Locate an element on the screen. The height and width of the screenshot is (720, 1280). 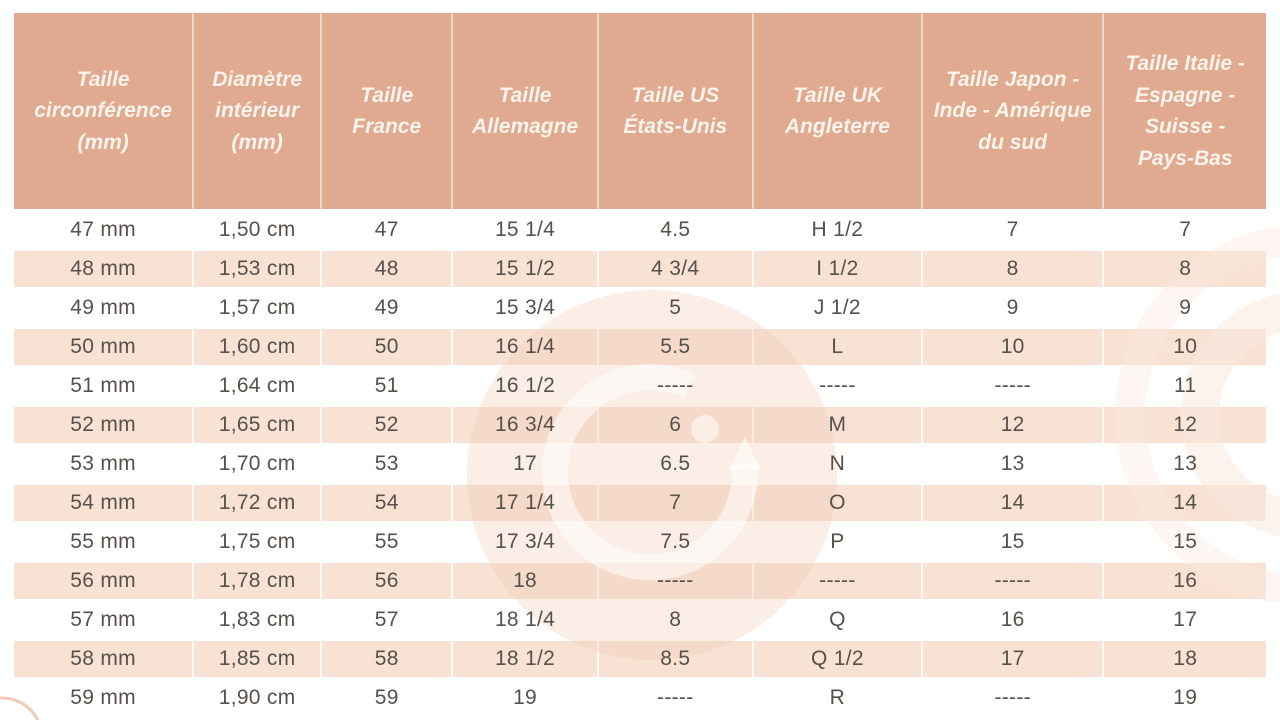
cell-value: 58 mm is located at coordinates (103, 658).